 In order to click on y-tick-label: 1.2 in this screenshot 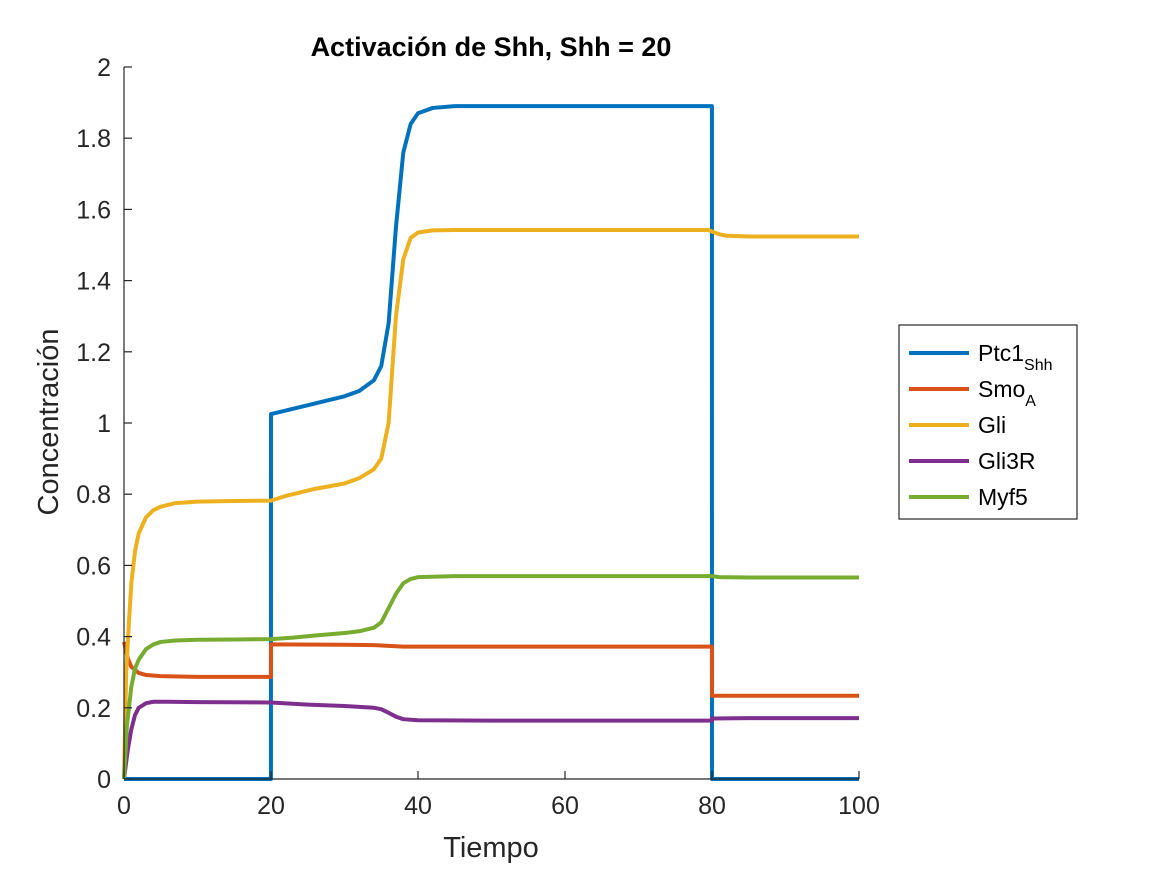, I will do `click(93, 353)`.